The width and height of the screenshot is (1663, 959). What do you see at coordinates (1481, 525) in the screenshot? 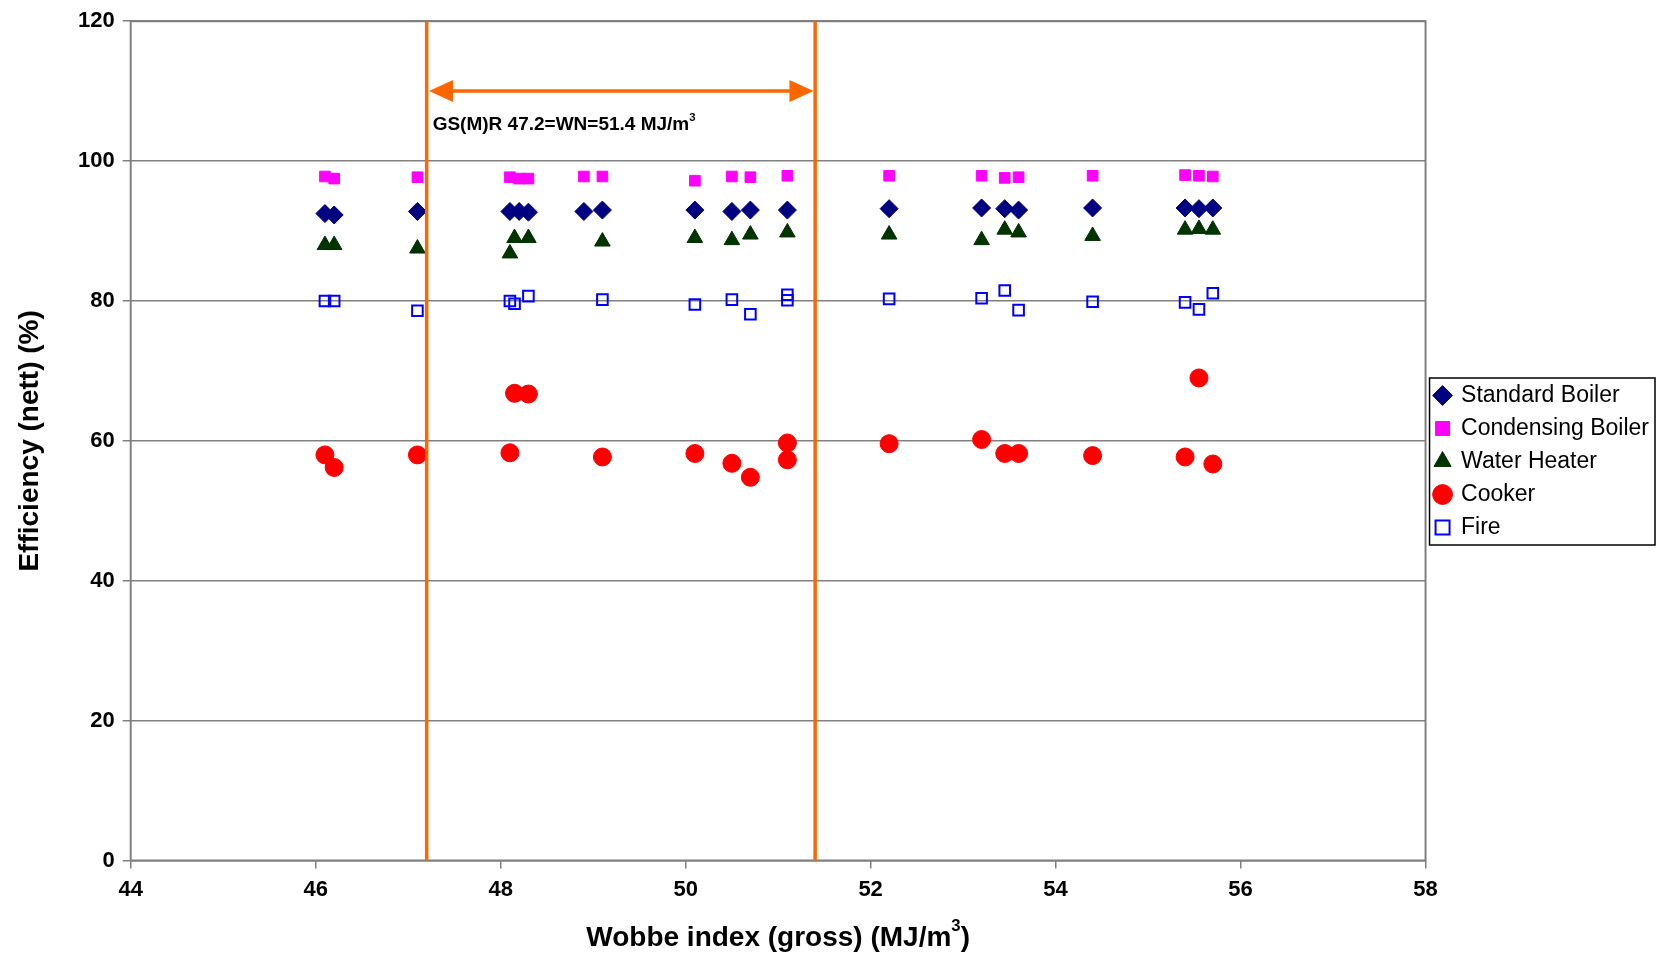
I see `legend-label: Fire` at bounding box center [1481, 525].